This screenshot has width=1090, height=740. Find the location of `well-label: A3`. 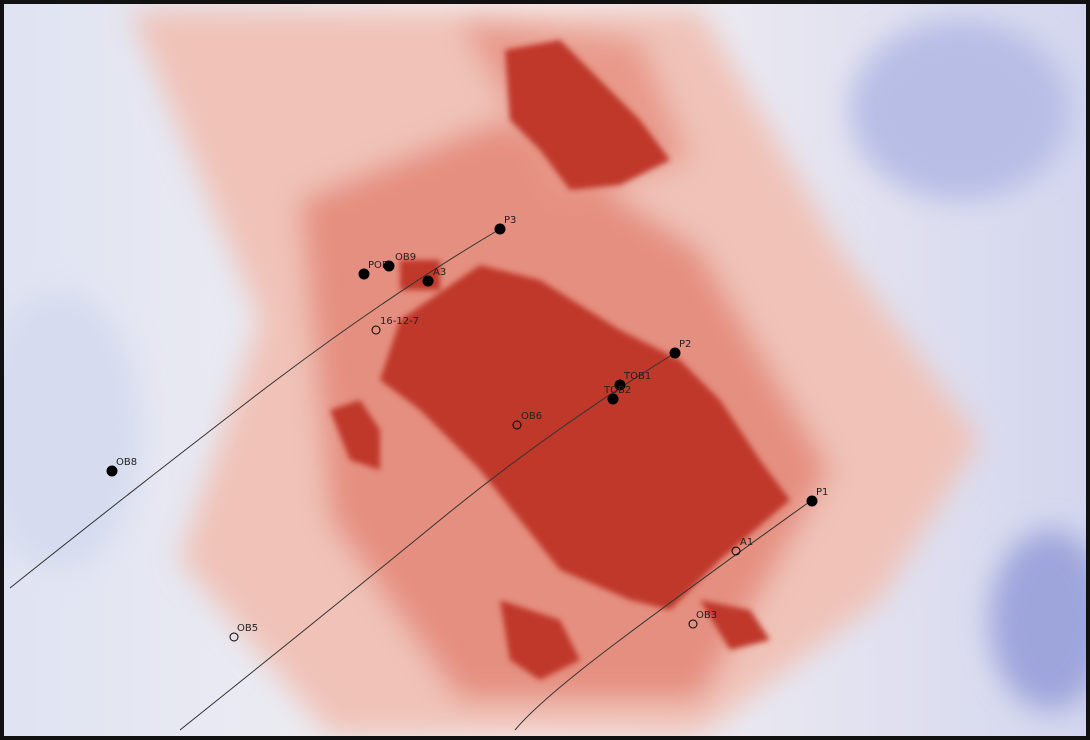

well-label: A3 is located at coordinates (439, 272).